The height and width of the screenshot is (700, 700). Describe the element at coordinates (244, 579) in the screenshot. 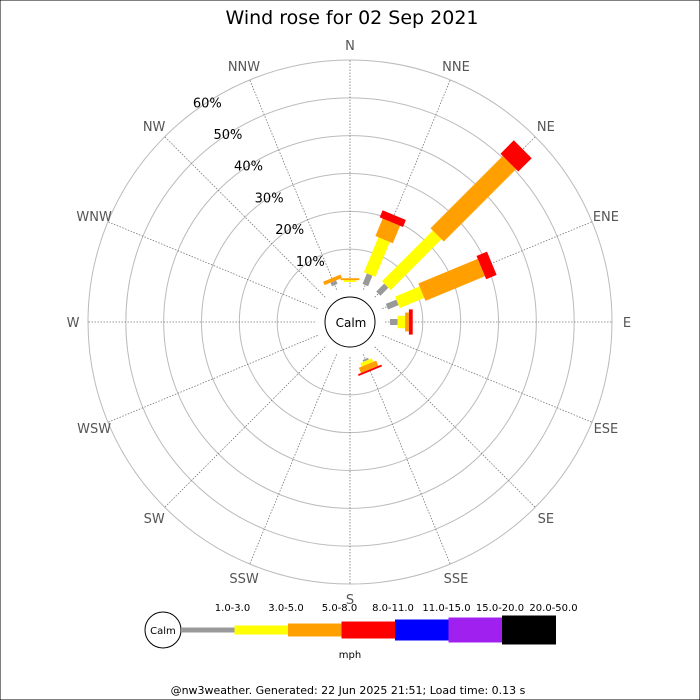

I see `direction-label-ssw: SSW` at that location.